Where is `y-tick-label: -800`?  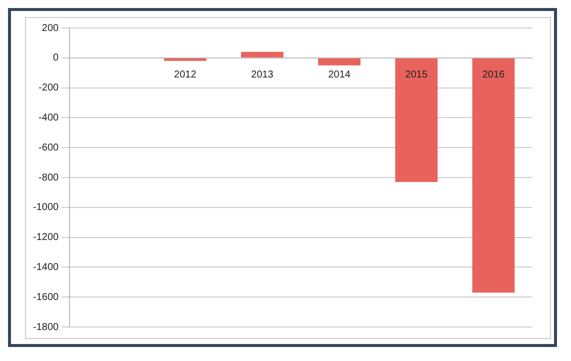 y-tick-label: -800 is located at coordinates (49, 178).